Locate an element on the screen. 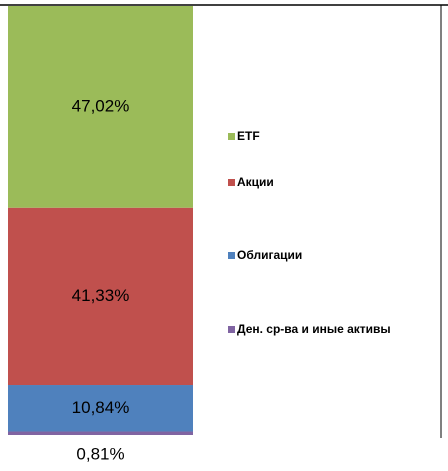 The height and width of the screenshot is (471, 448). legend-label: Ден. ср-ва и иные активы is located at coordinates (314, 329).